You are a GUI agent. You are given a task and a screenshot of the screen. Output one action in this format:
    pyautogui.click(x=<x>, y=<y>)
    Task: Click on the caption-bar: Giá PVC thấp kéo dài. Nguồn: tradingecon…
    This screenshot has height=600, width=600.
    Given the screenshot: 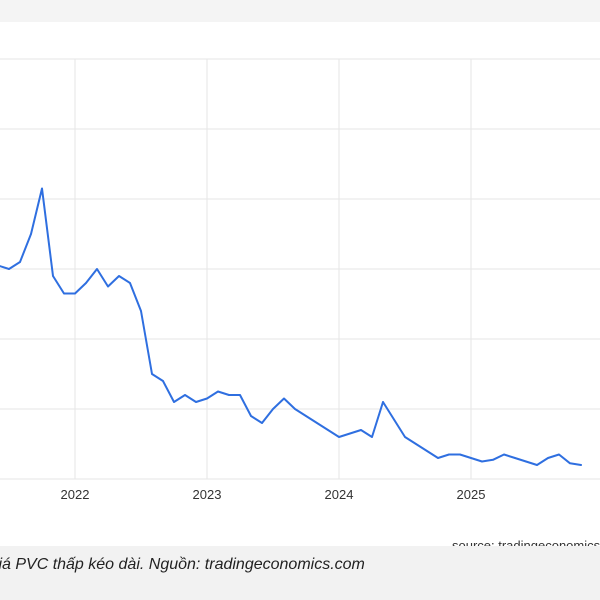 What is the action you would take?
    pyautogui.click(x=300, y=573)
    